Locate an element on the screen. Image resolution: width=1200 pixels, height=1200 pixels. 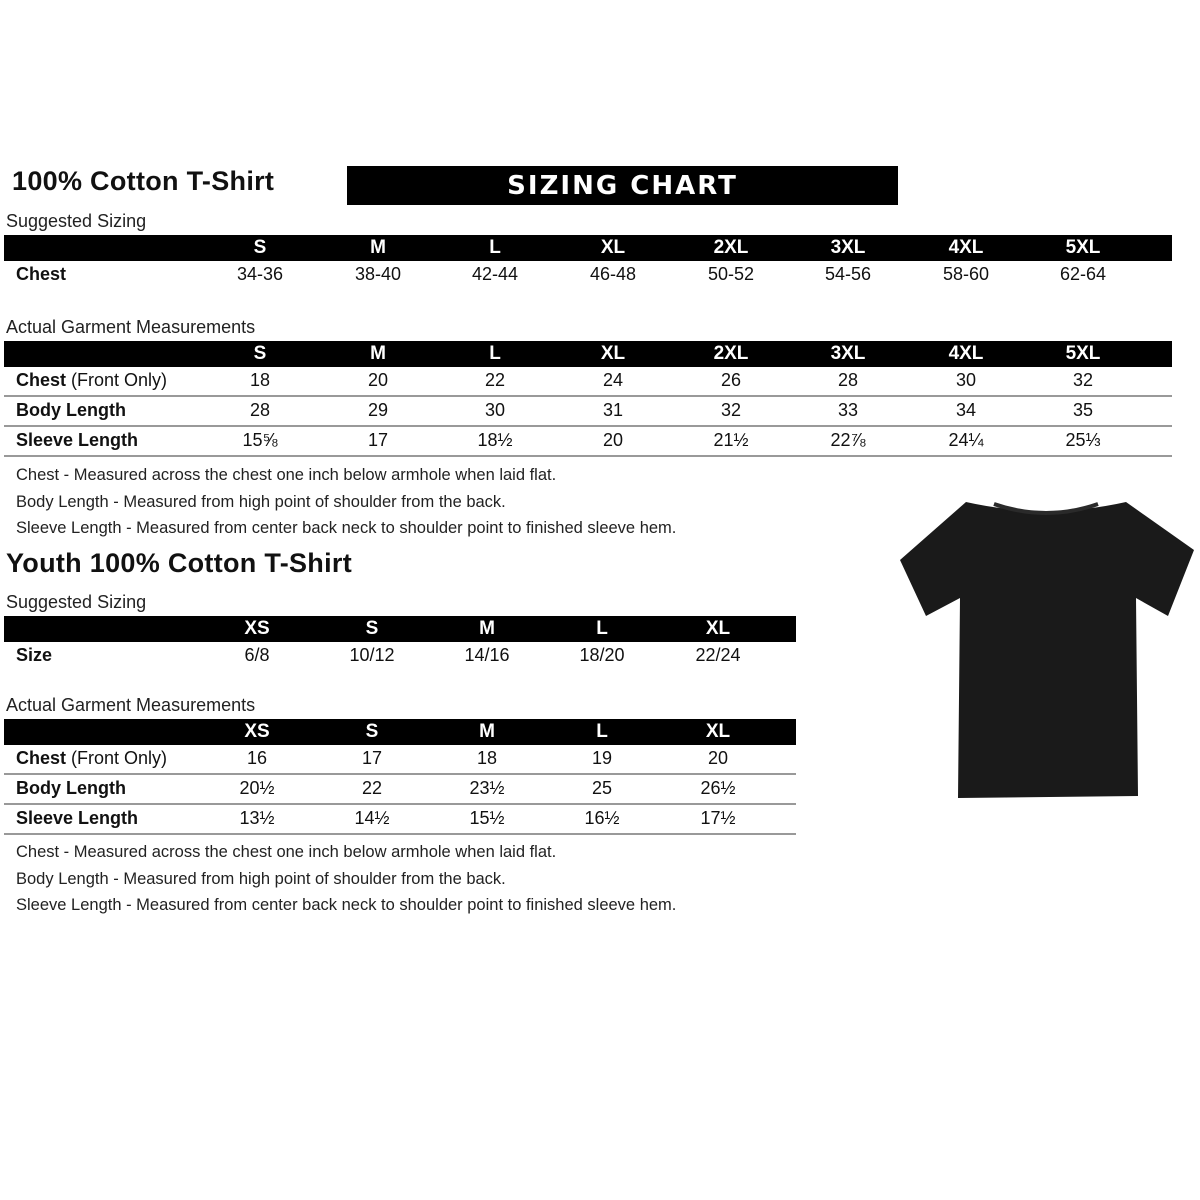
size-header-3xl: 3XL is located at coordinates (848, 247).